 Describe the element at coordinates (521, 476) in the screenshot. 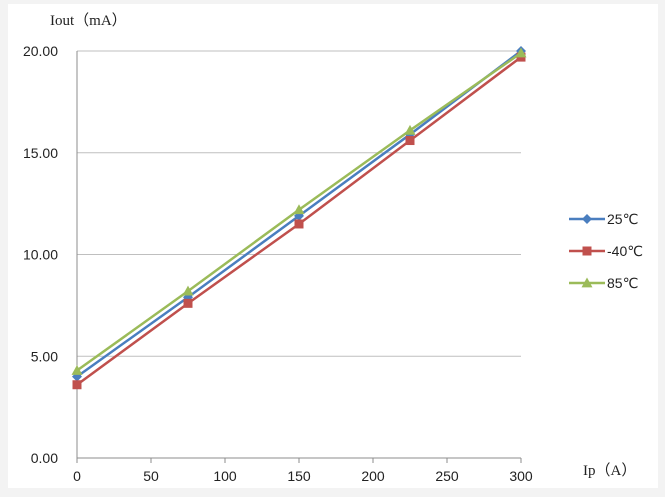

I see `x-tick-label: 300` at that location.